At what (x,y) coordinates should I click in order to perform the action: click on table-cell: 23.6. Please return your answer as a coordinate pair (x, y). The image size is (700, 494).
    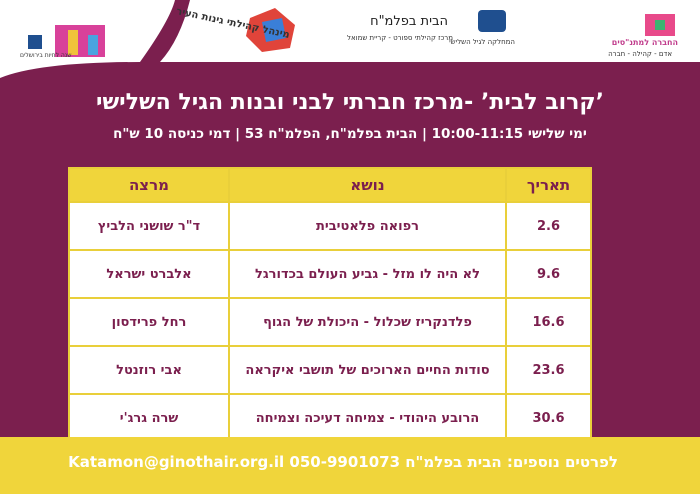
    Looking at the image, I should click on (548, 370).